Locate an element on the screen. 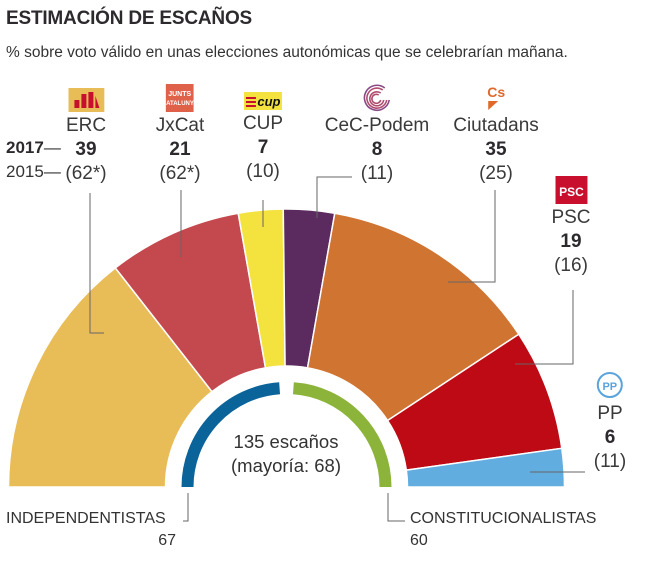 The image size is (649, 569). party-name: JxCat is located at coordinates (180, 125).